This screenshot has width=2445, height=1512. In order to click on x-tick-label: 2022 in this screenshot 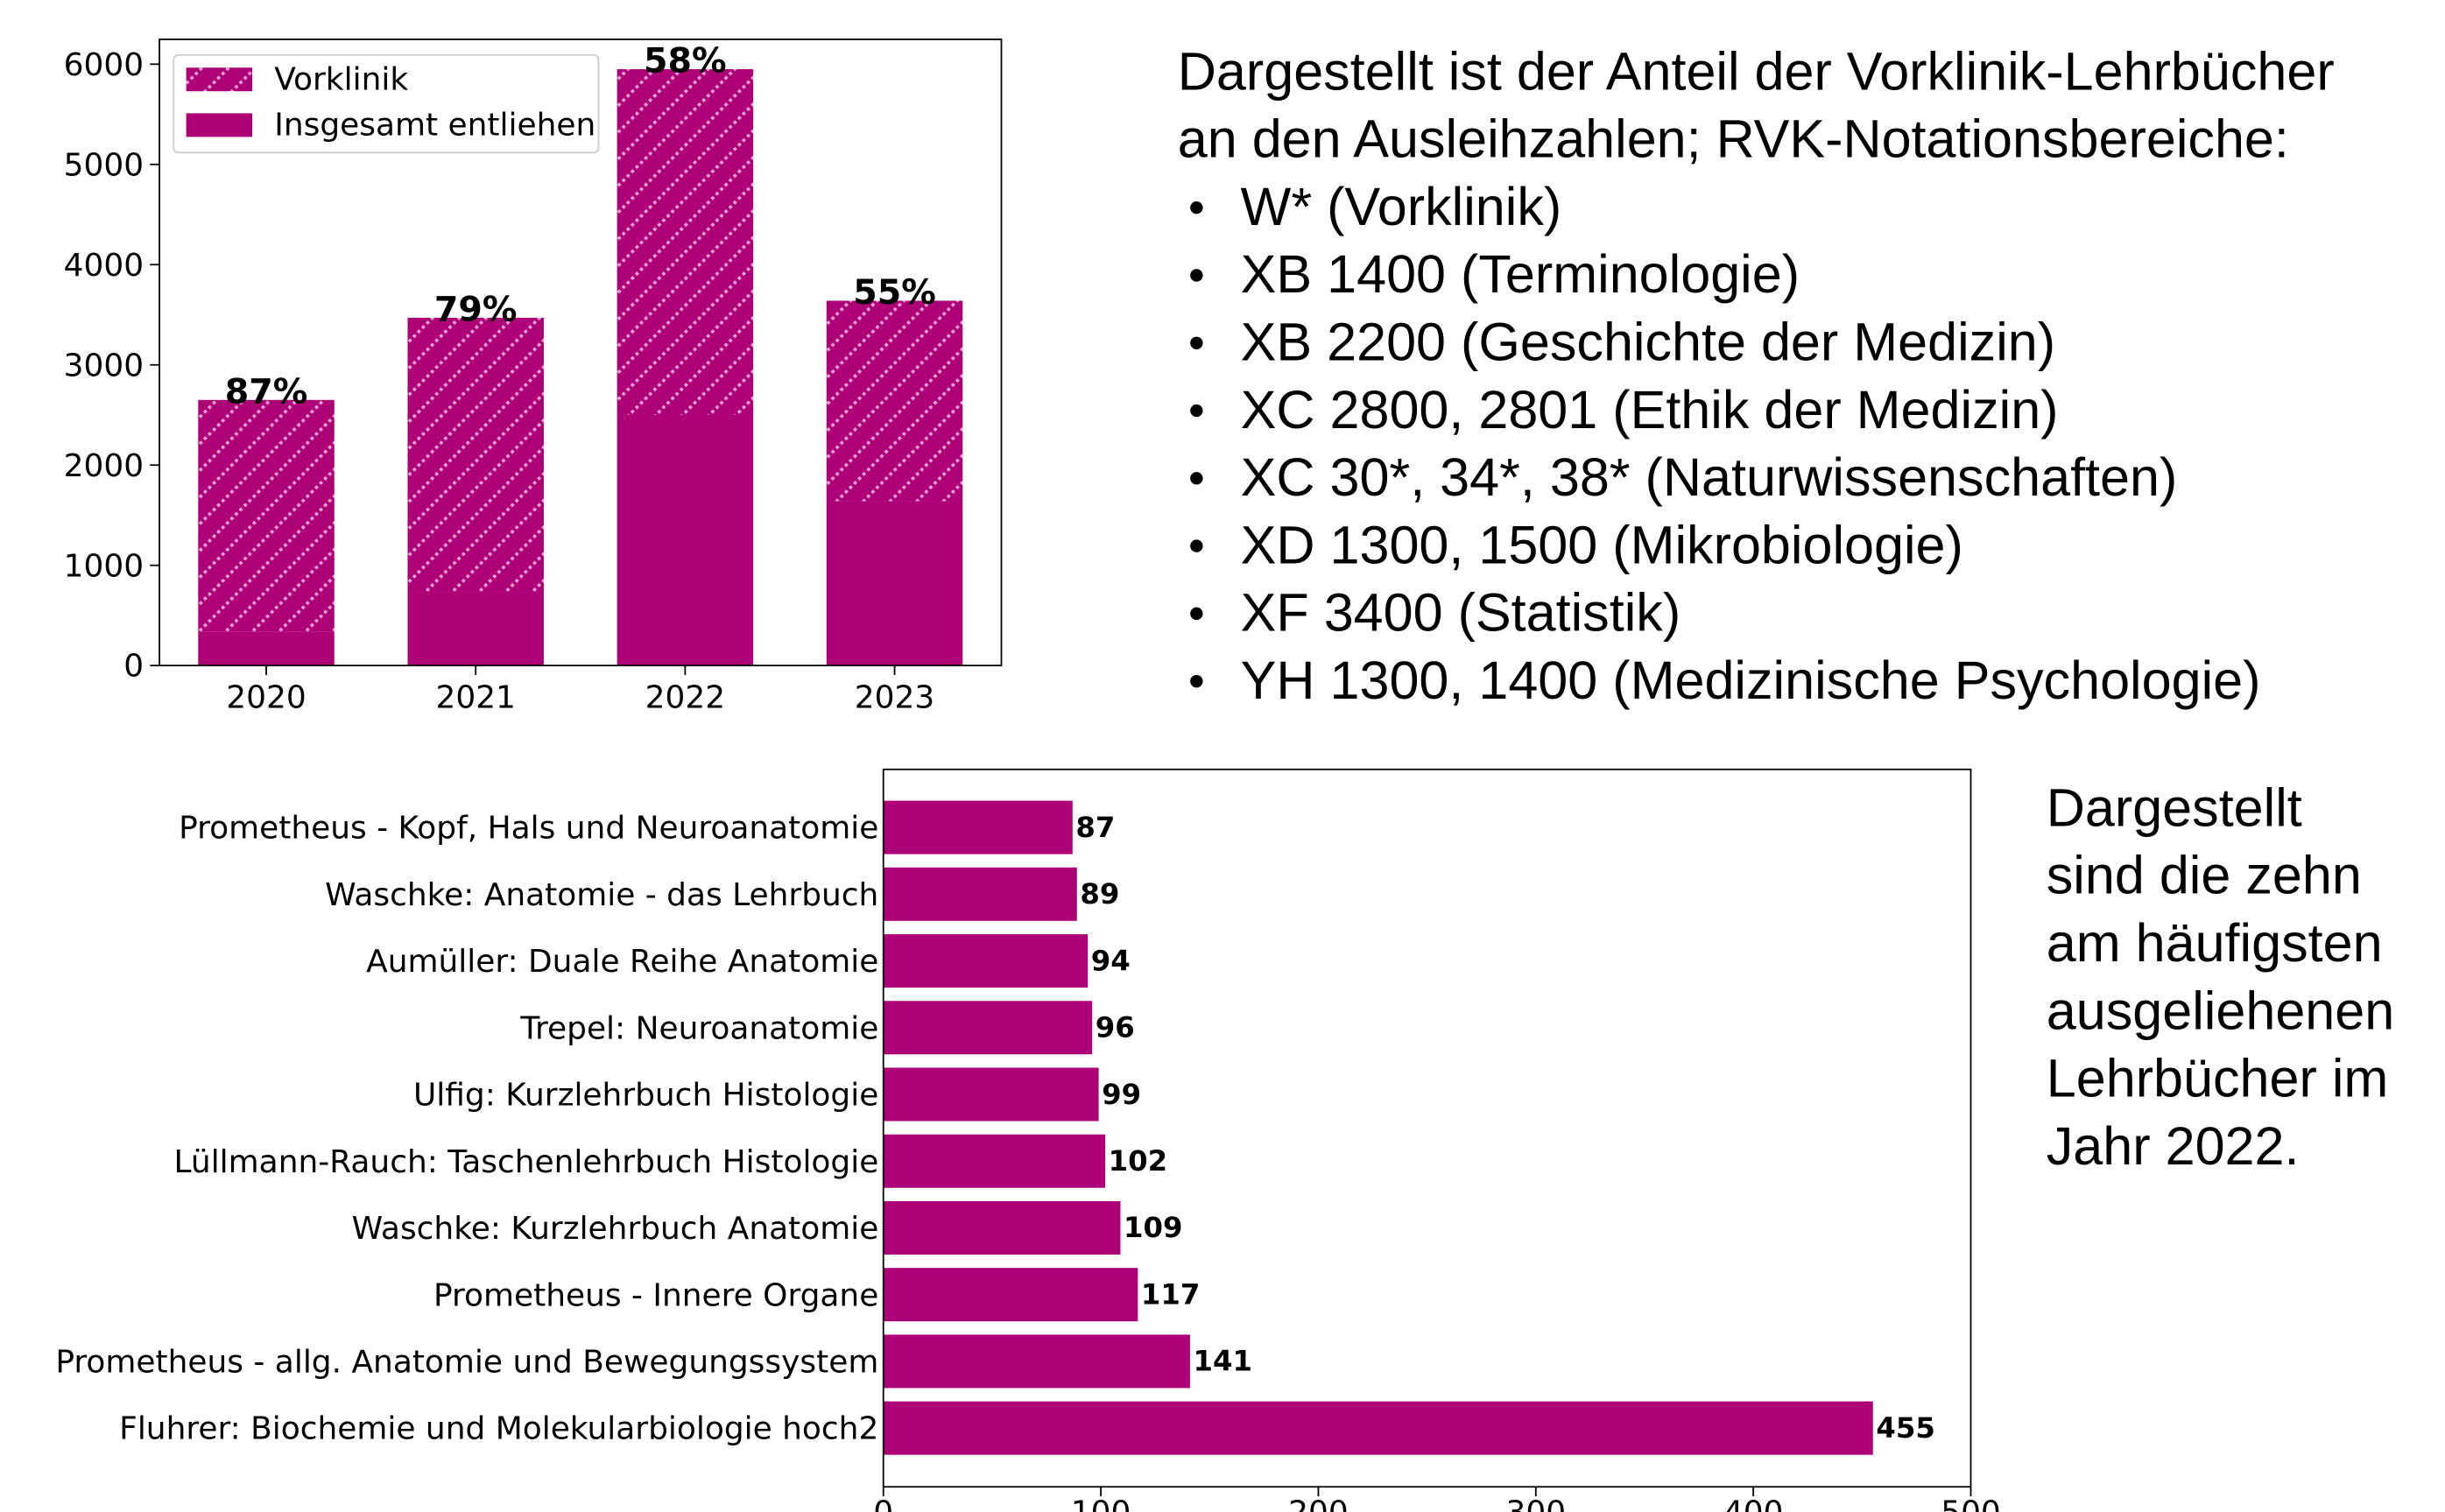, I will do `click(685, 698)`.